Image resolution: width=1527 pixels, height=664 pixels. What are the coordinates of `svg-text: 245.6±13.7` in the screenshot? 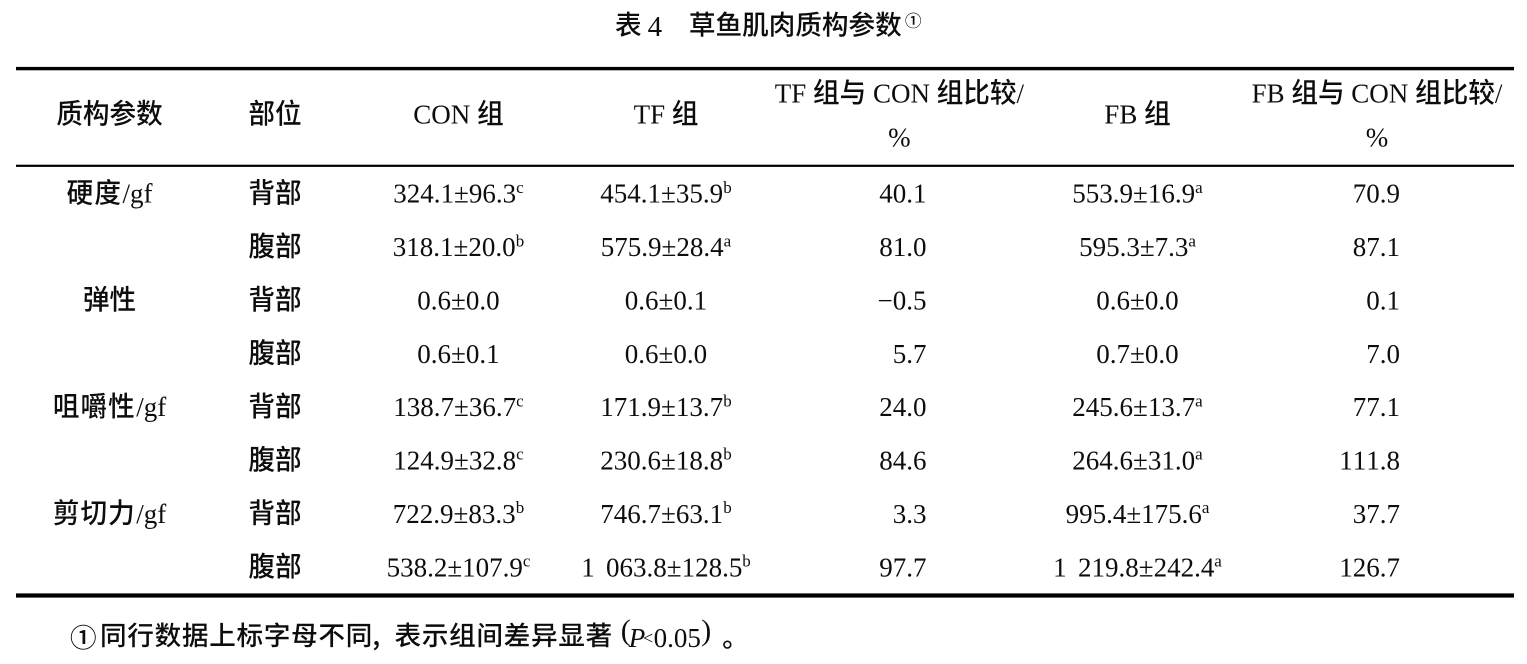 It's located at (1133, 407).